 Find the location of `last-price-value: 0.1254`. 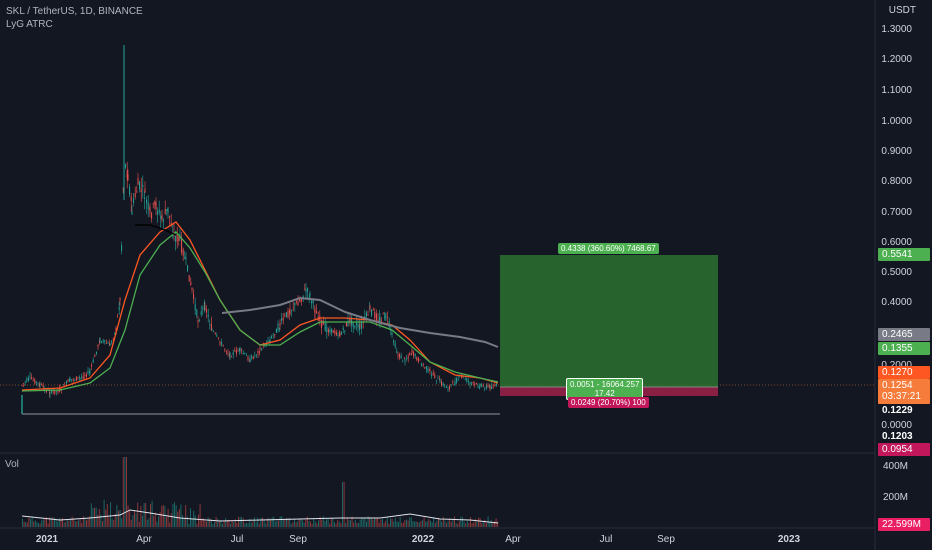

last-price-value: 0.1254 is located at coordinates (897, 385).